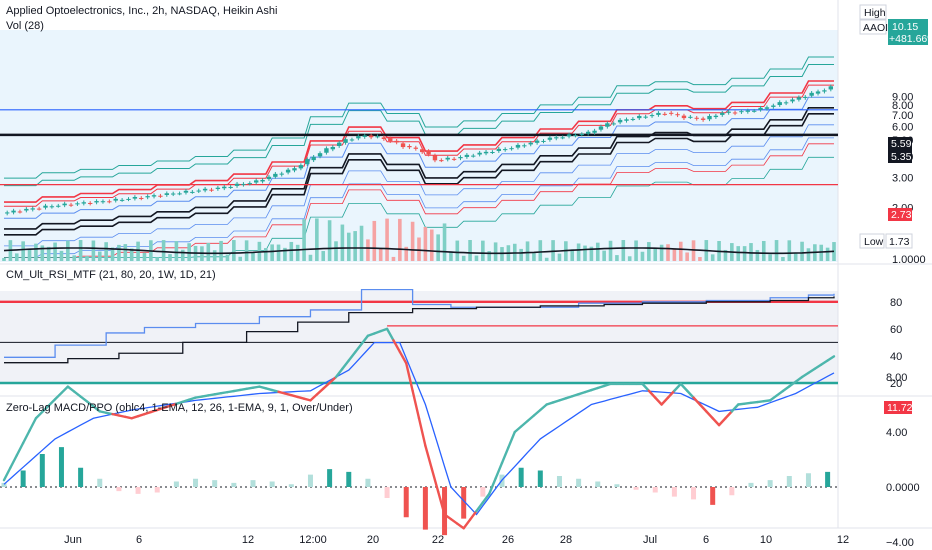 The height and width of the screenshot is (550, 932). Describe the element at coordinates (896, 330) in the screenshot. I see `rsi-axis-tick: 60` at that location.